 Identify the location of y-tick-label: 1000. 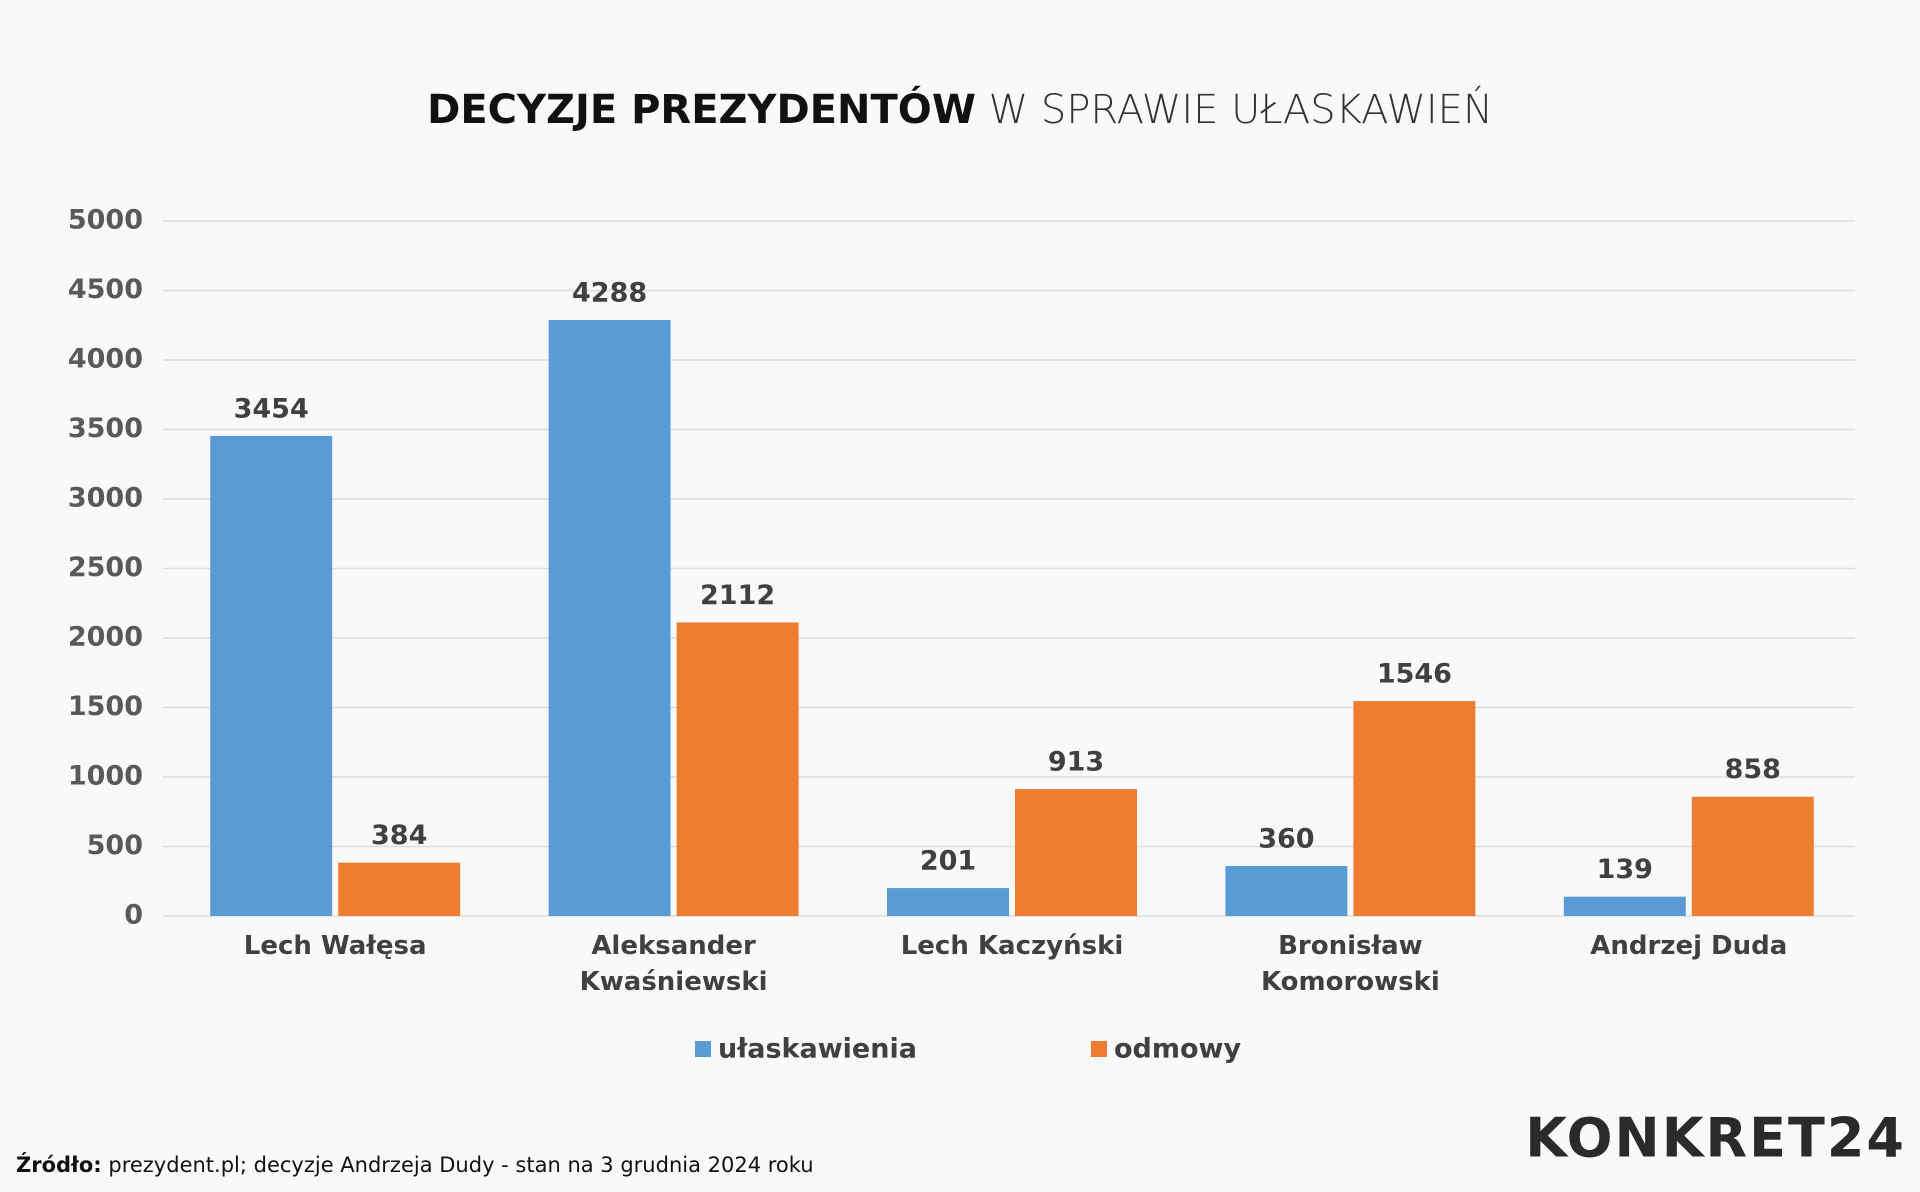
(105, 776).